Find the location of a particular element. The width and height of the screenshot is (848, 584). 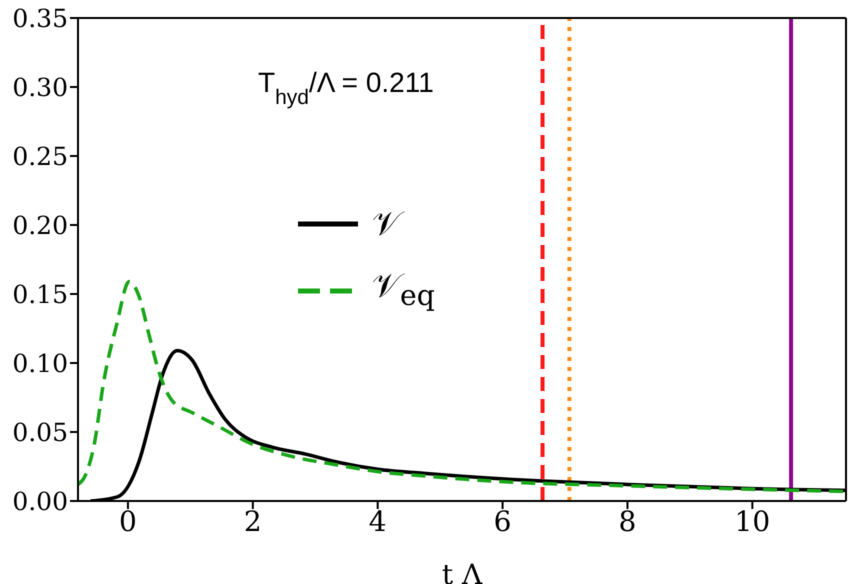

x-tick-label: 10 is located at coordinates (752, 521).